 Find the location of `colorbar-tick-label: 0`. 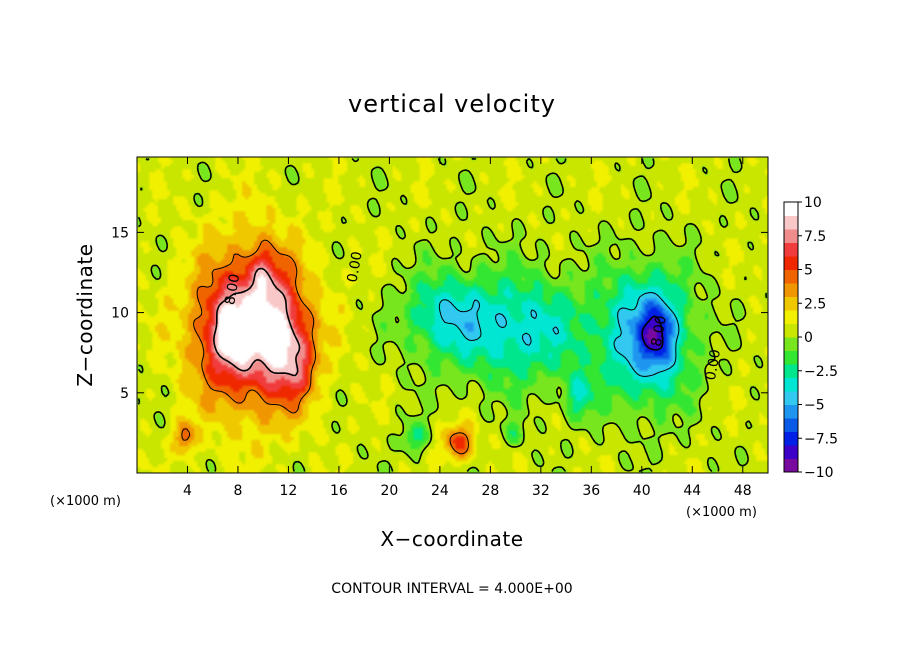

colorbar-tick-label: 0 is located at coordinates (808, 338).